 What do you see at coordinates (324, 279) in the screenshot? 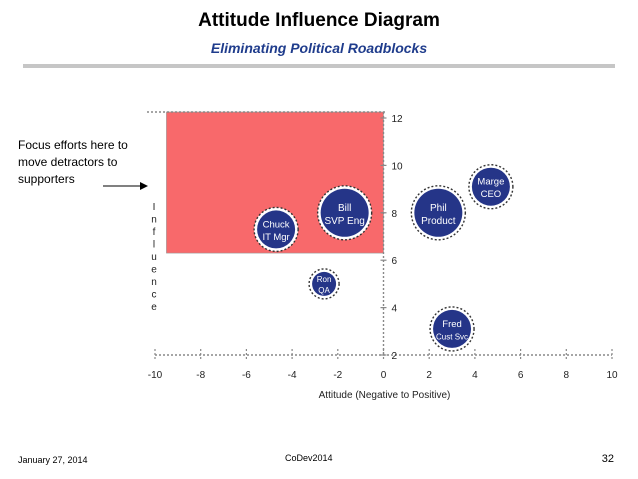
I see `person-label: Ron` at bounding box center [324, 279].